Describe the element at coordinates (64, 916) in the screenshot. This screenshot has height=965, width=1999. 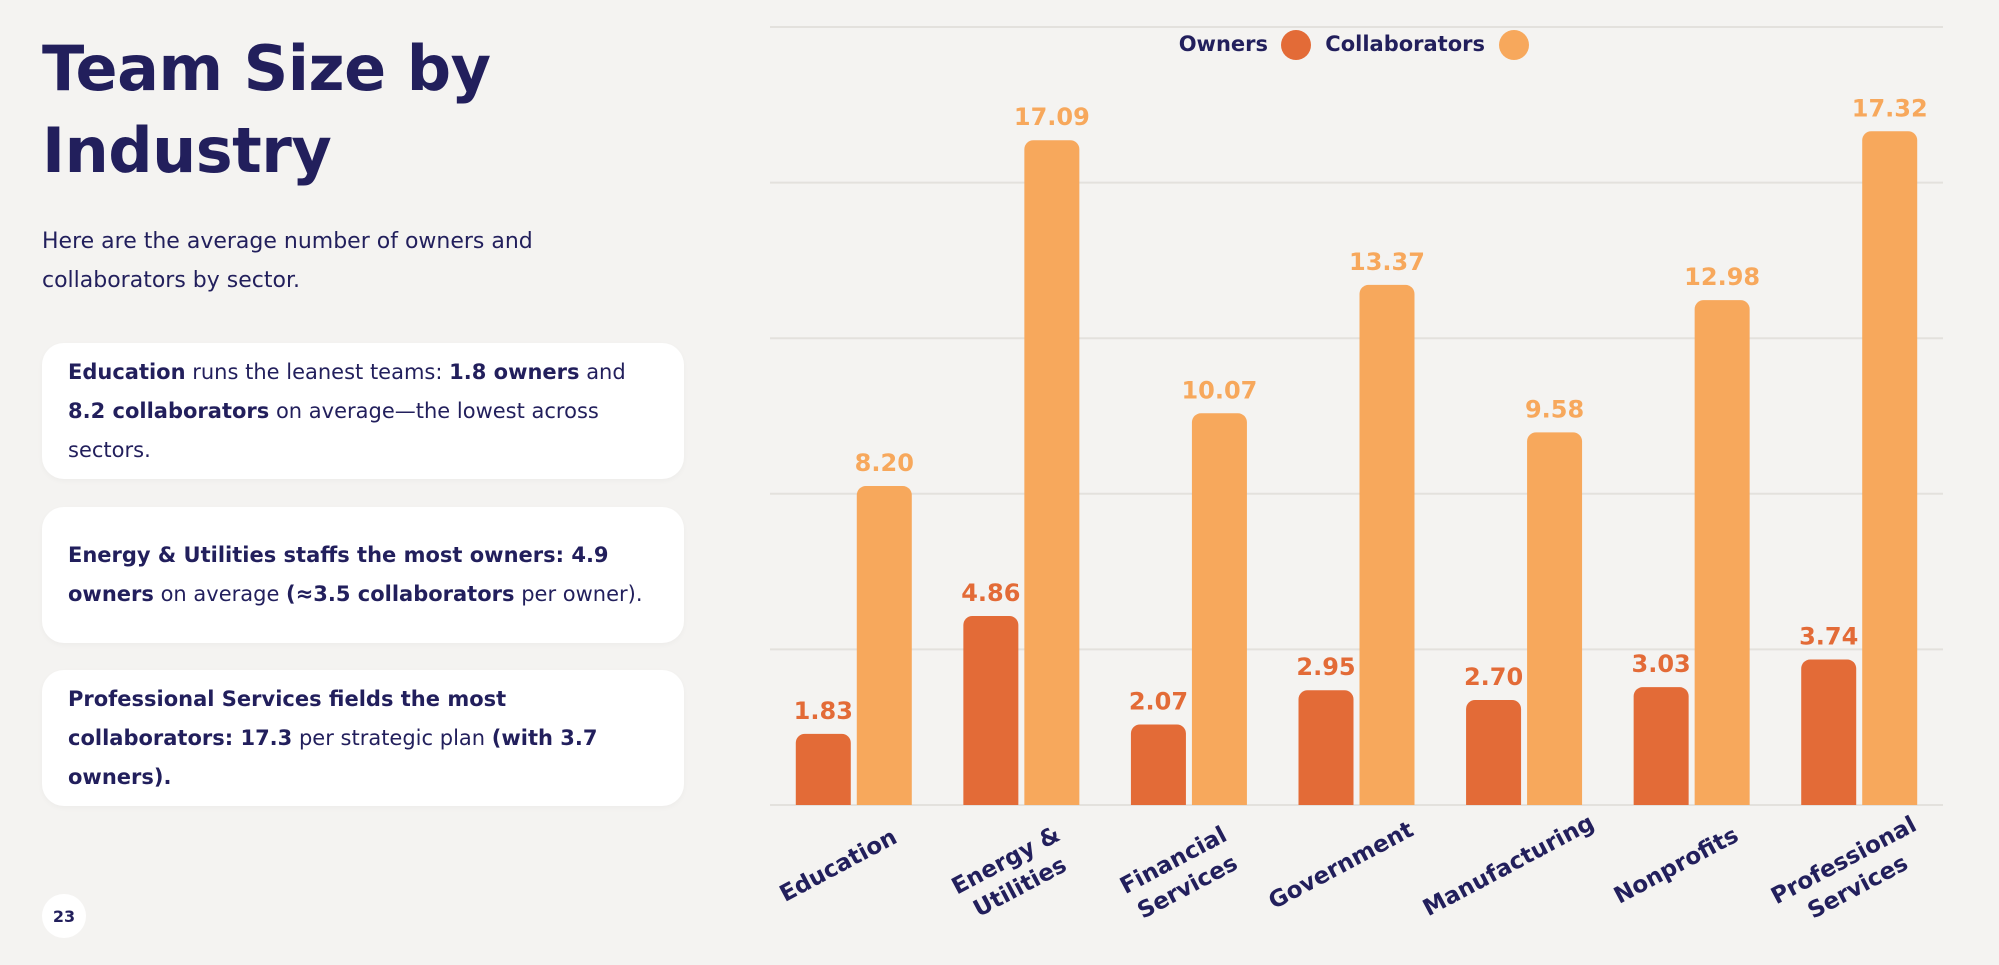
I see `page-number: 23` at that location.